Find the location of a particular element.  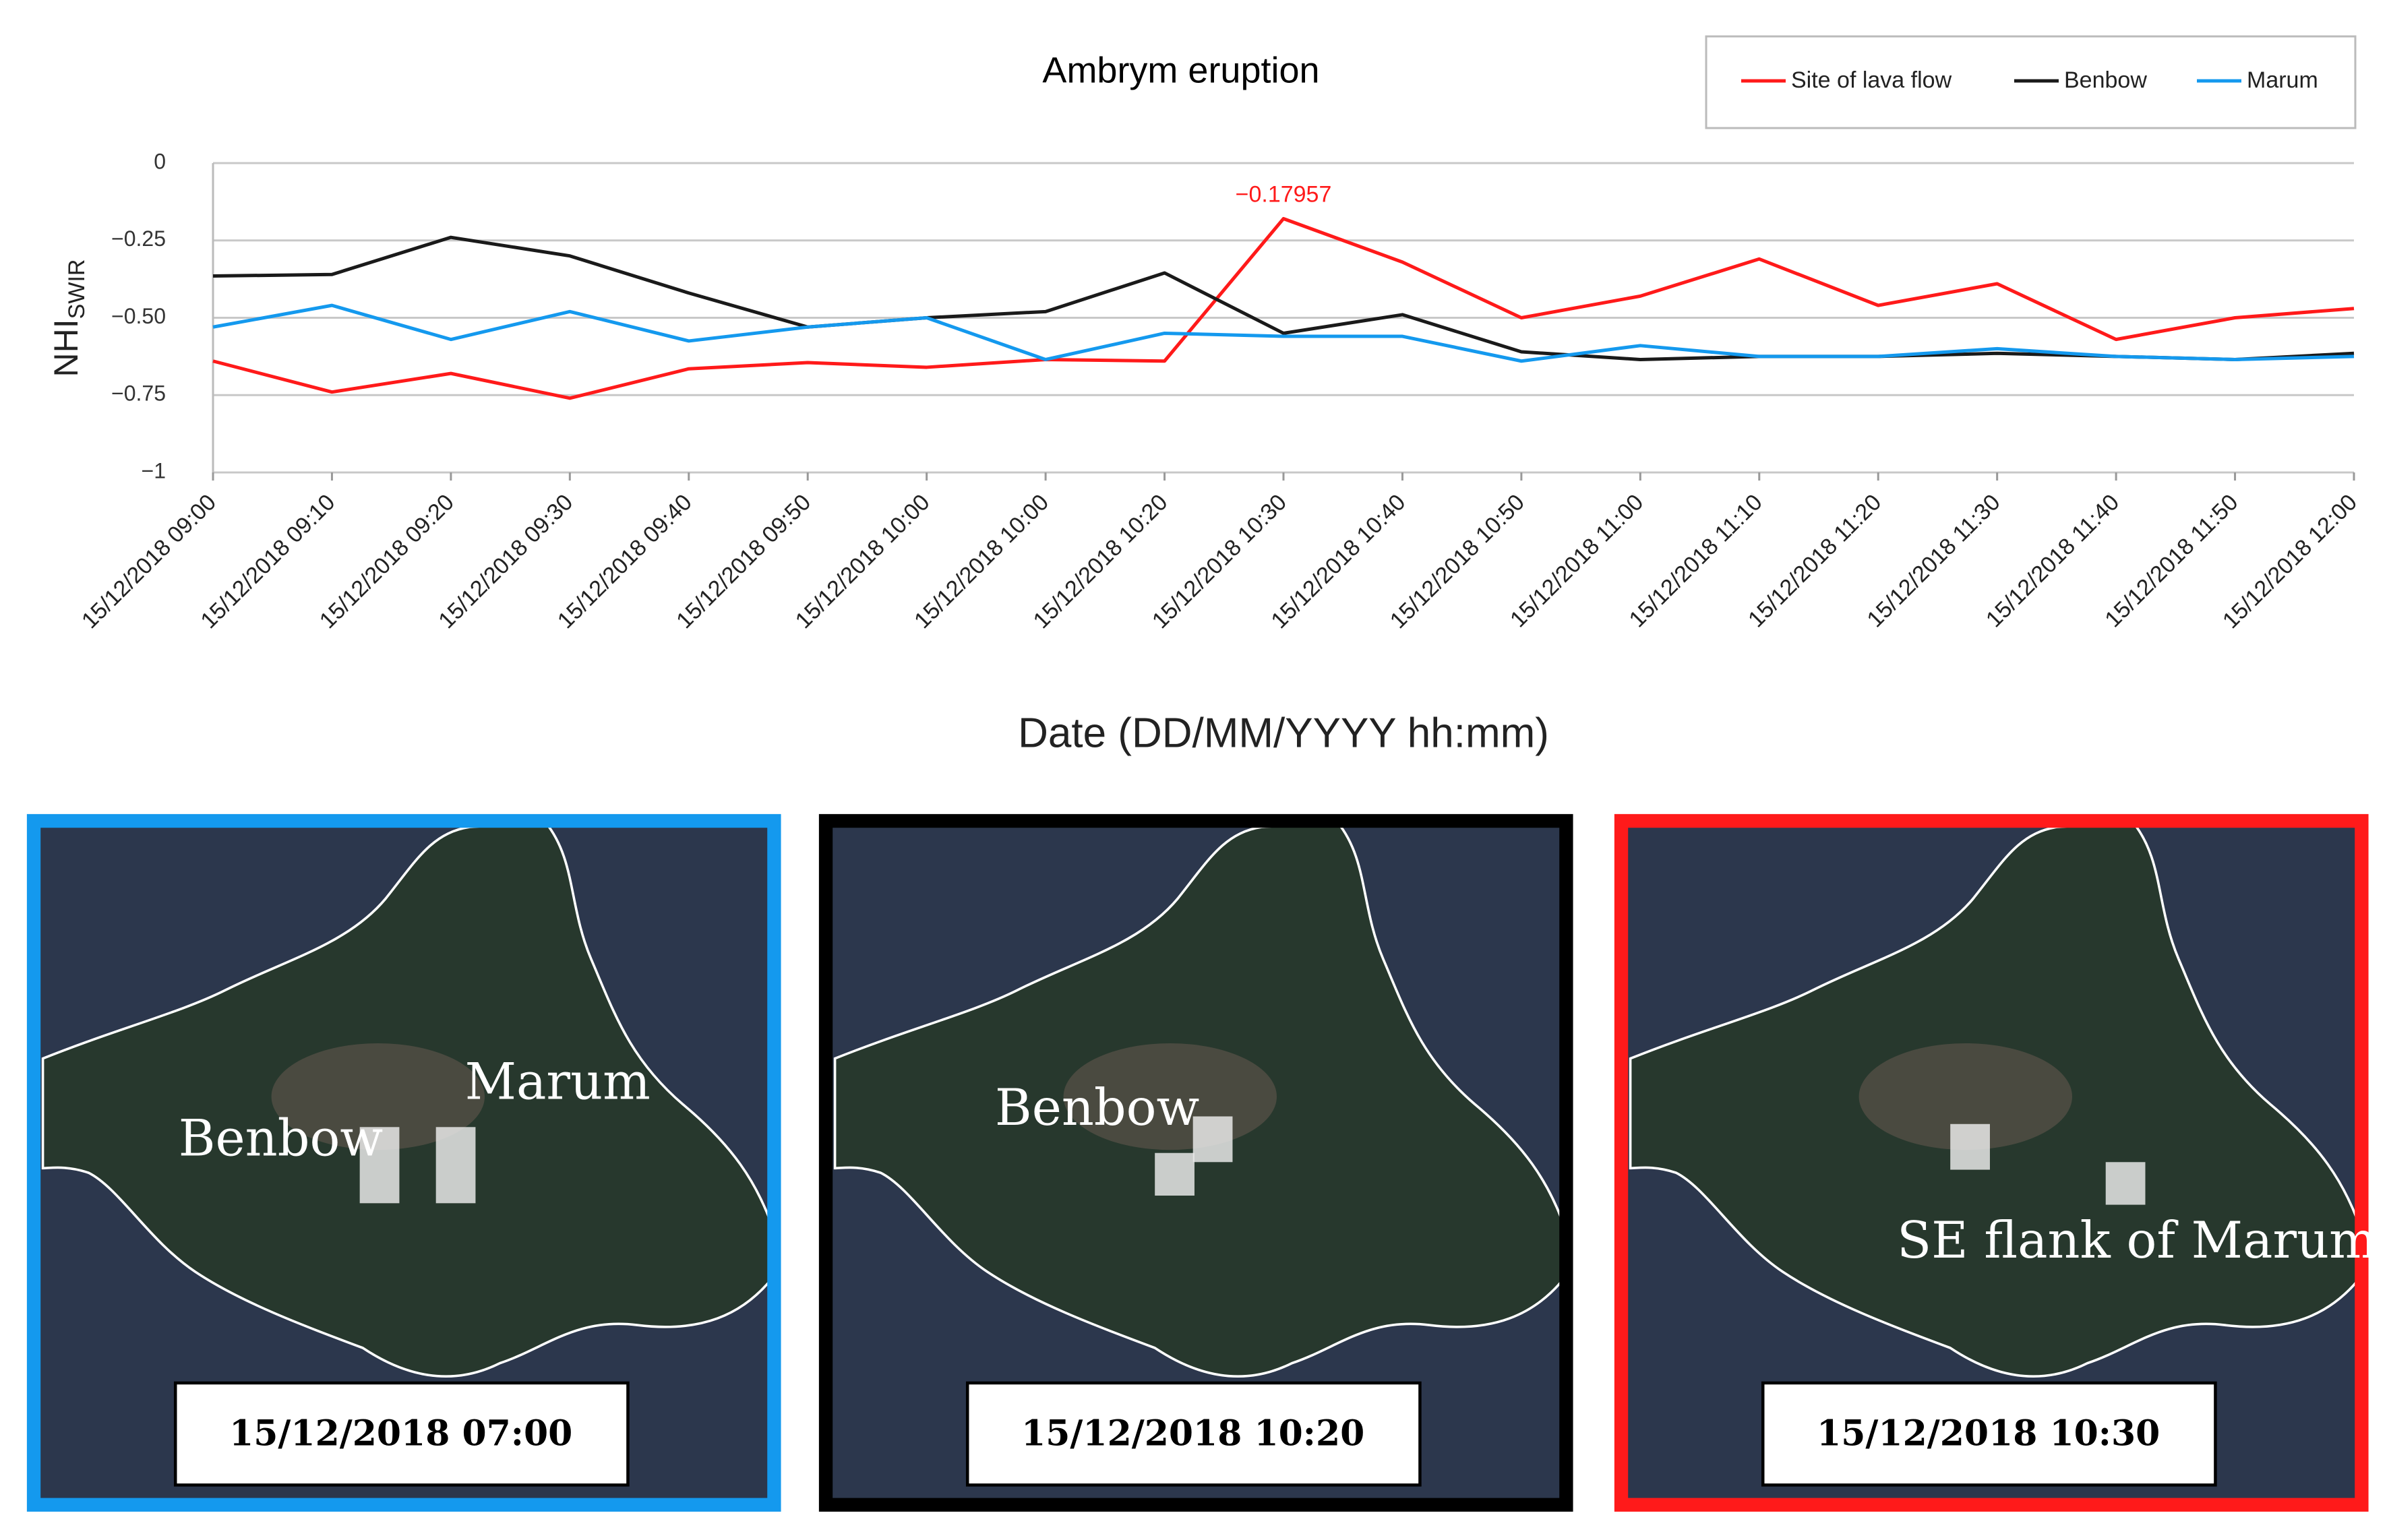

image-panel: Benbow 15/12/2018 10:20 is located at coordinates (1195, 1163).